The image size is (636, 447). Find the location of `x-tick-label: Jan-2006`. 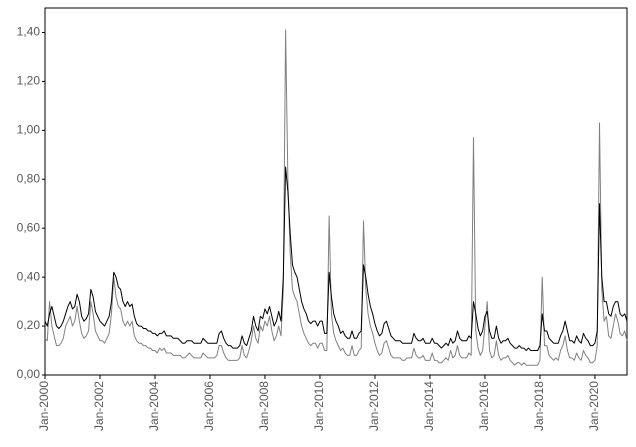

x-tick-label: Jan-2006 is located at coordinates (209, 406).